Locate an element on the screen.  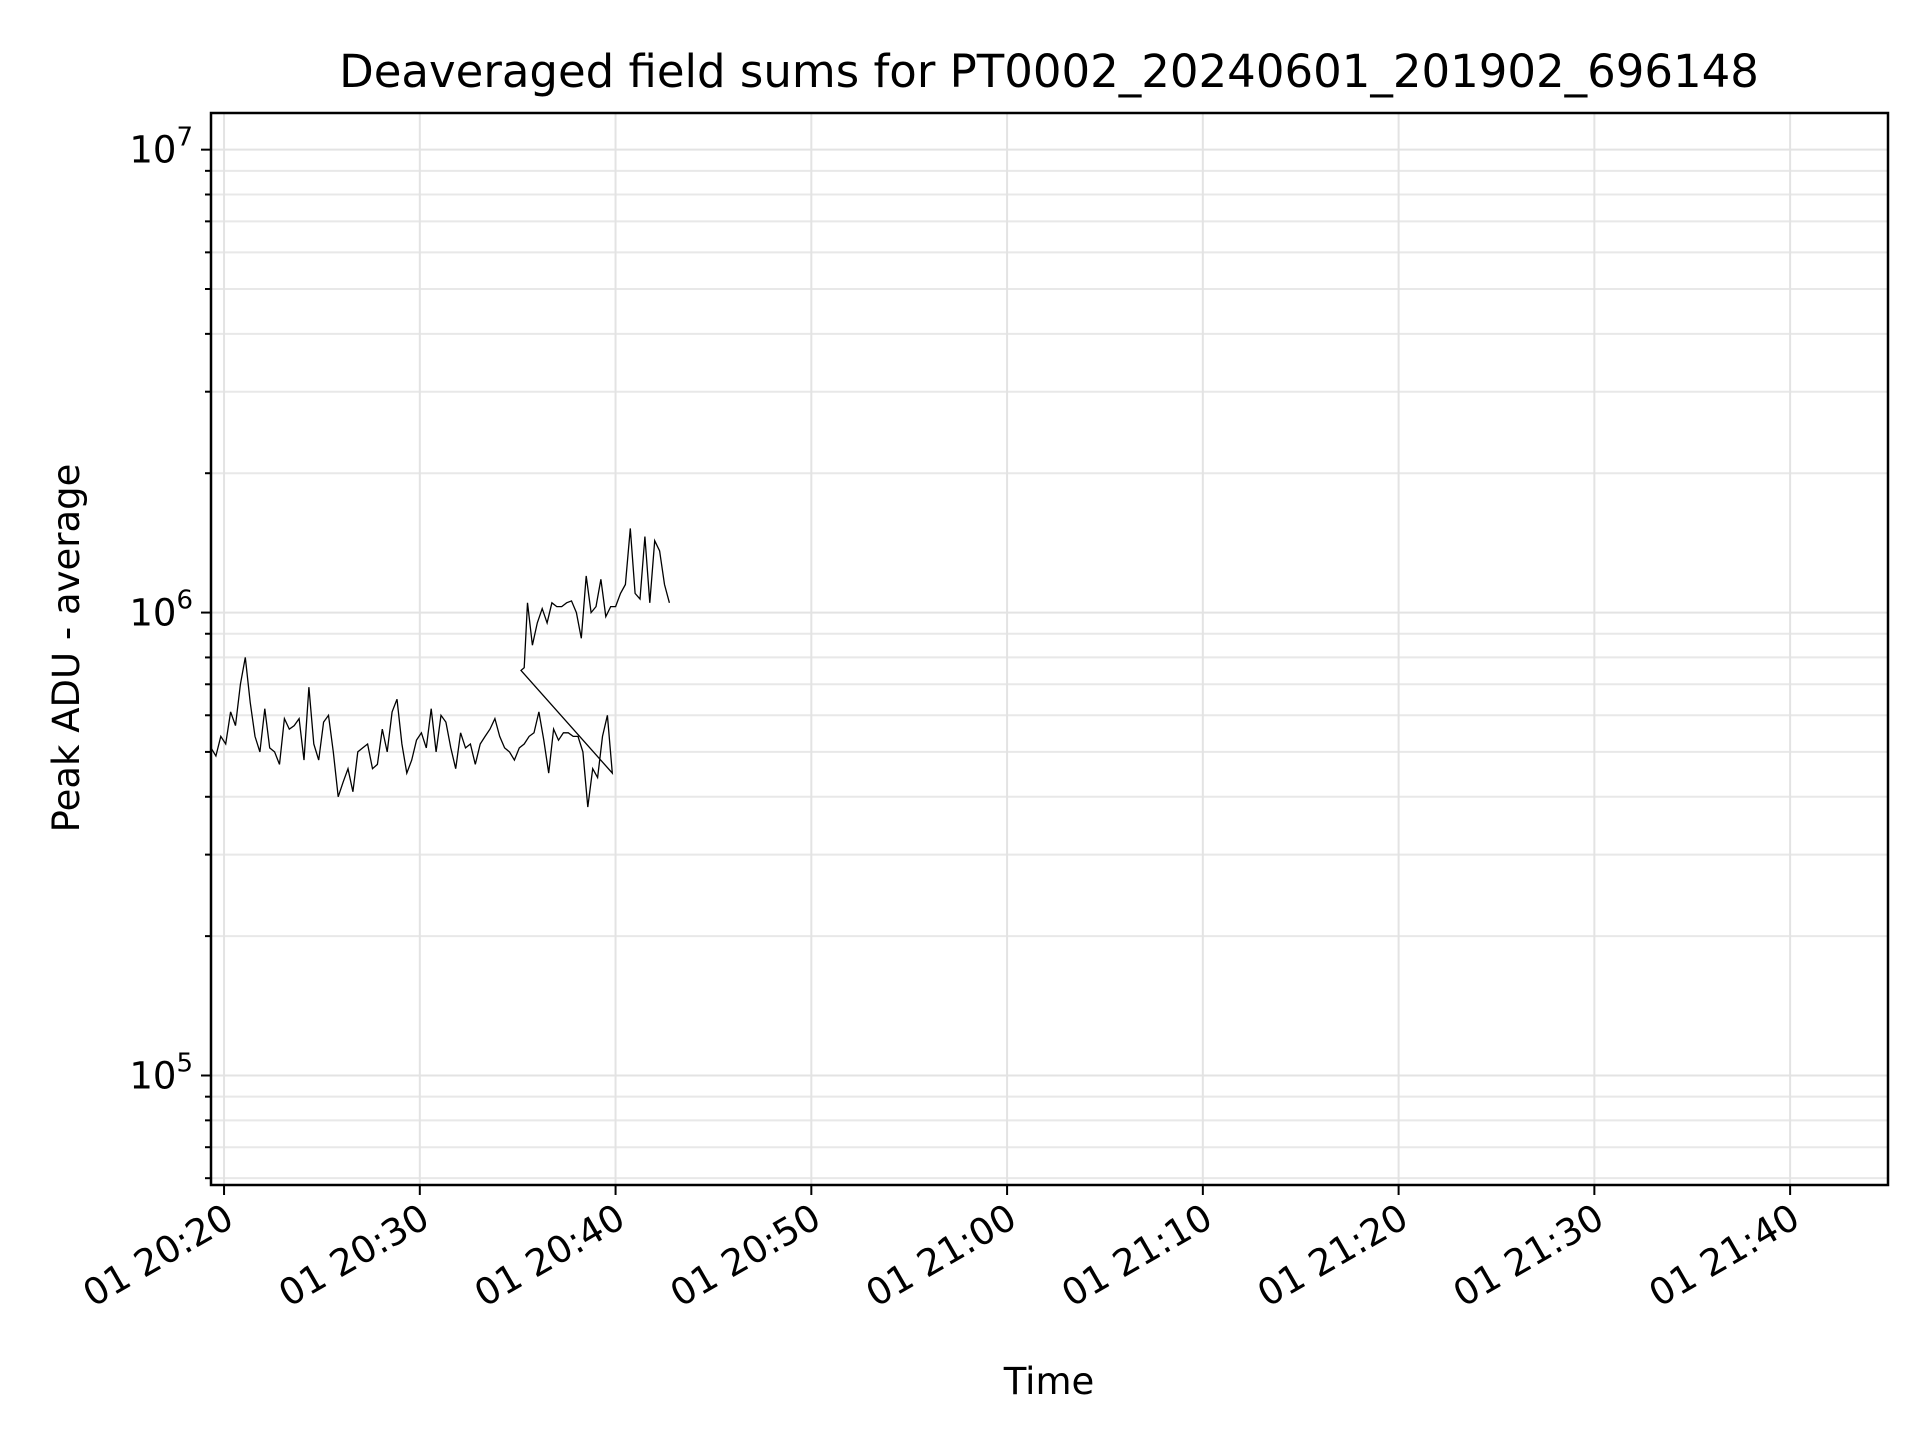
x-axis-label: Time is located at coordinates (1049, 1381).